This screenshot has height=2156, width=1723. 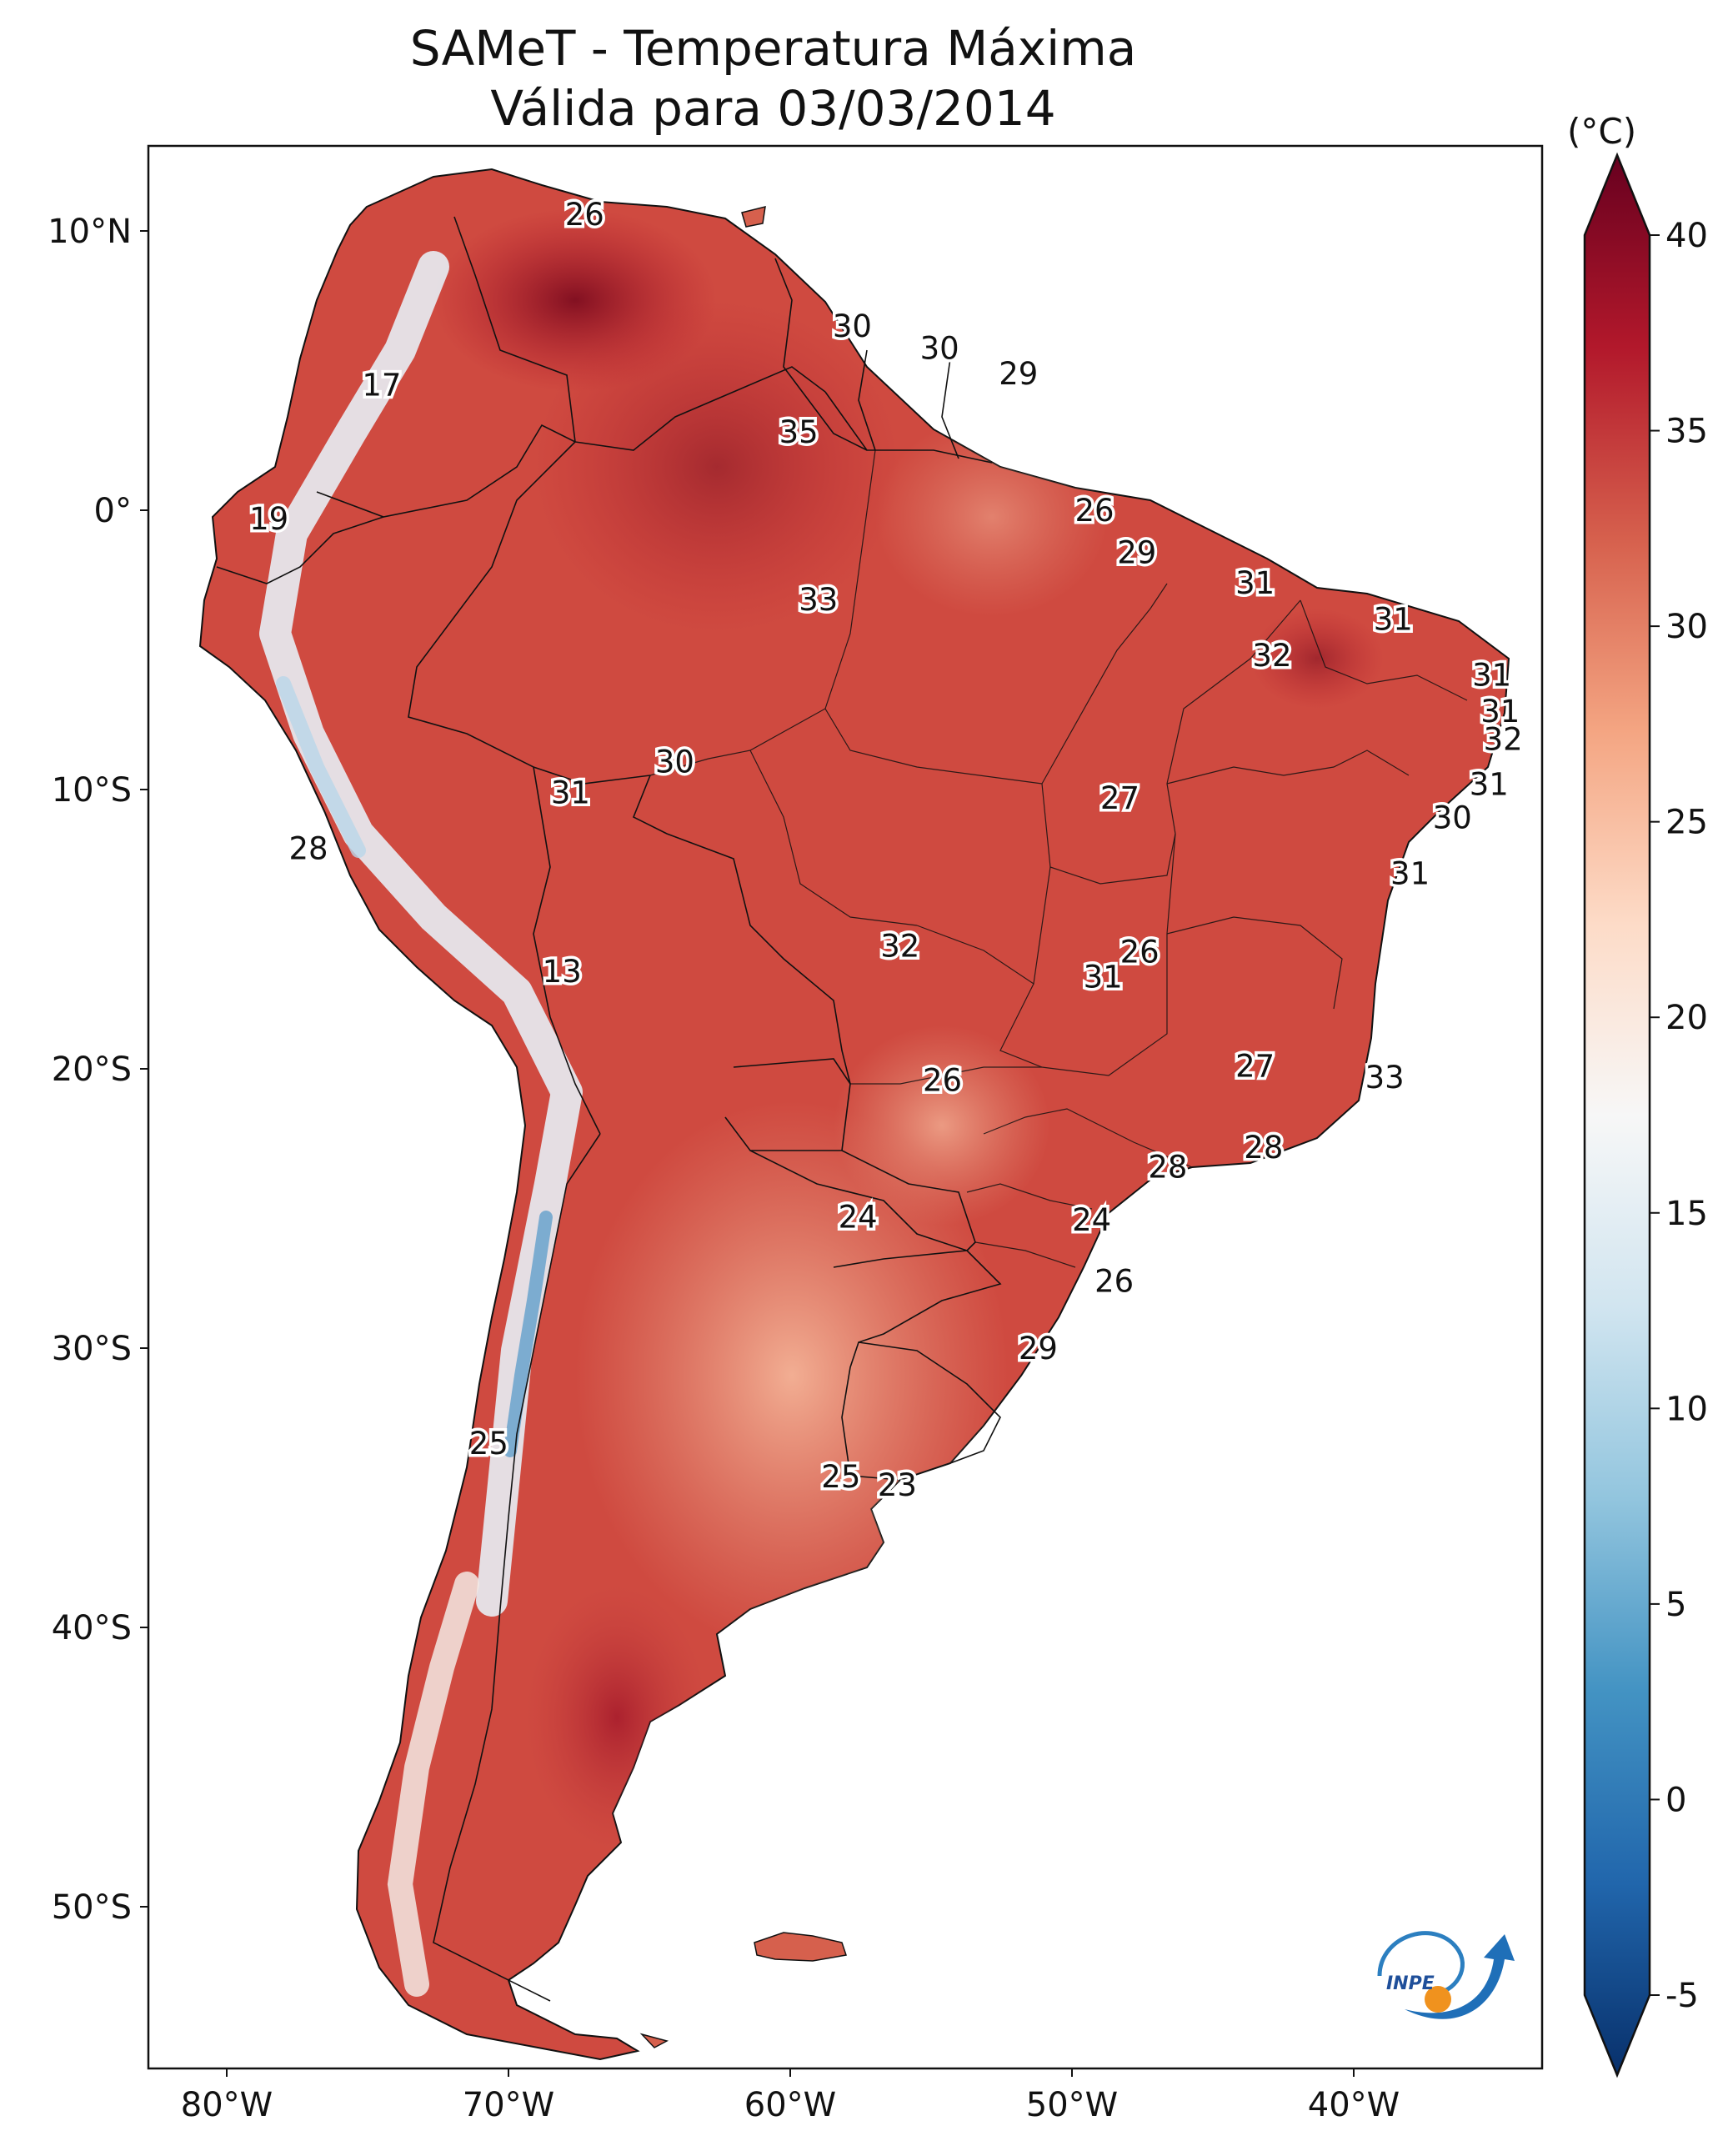 I want to click on colorbar-tick-label: -5, so click(x=1682, y=1996).